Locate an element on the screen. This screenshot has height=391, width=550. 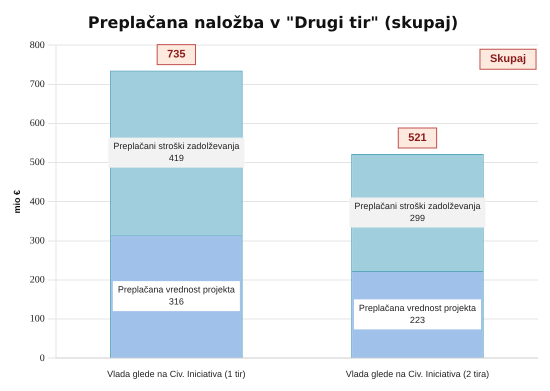
y-tick-label: 500 is located at coordinates (37, 162).